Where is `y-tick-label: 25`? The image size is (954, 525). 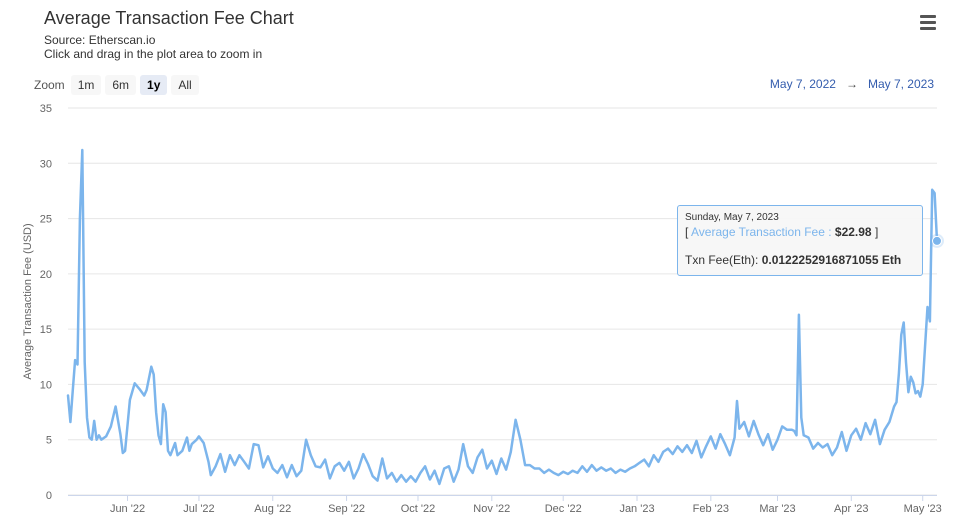
y-tick-label: 25 is located at coordinates (46, 220).